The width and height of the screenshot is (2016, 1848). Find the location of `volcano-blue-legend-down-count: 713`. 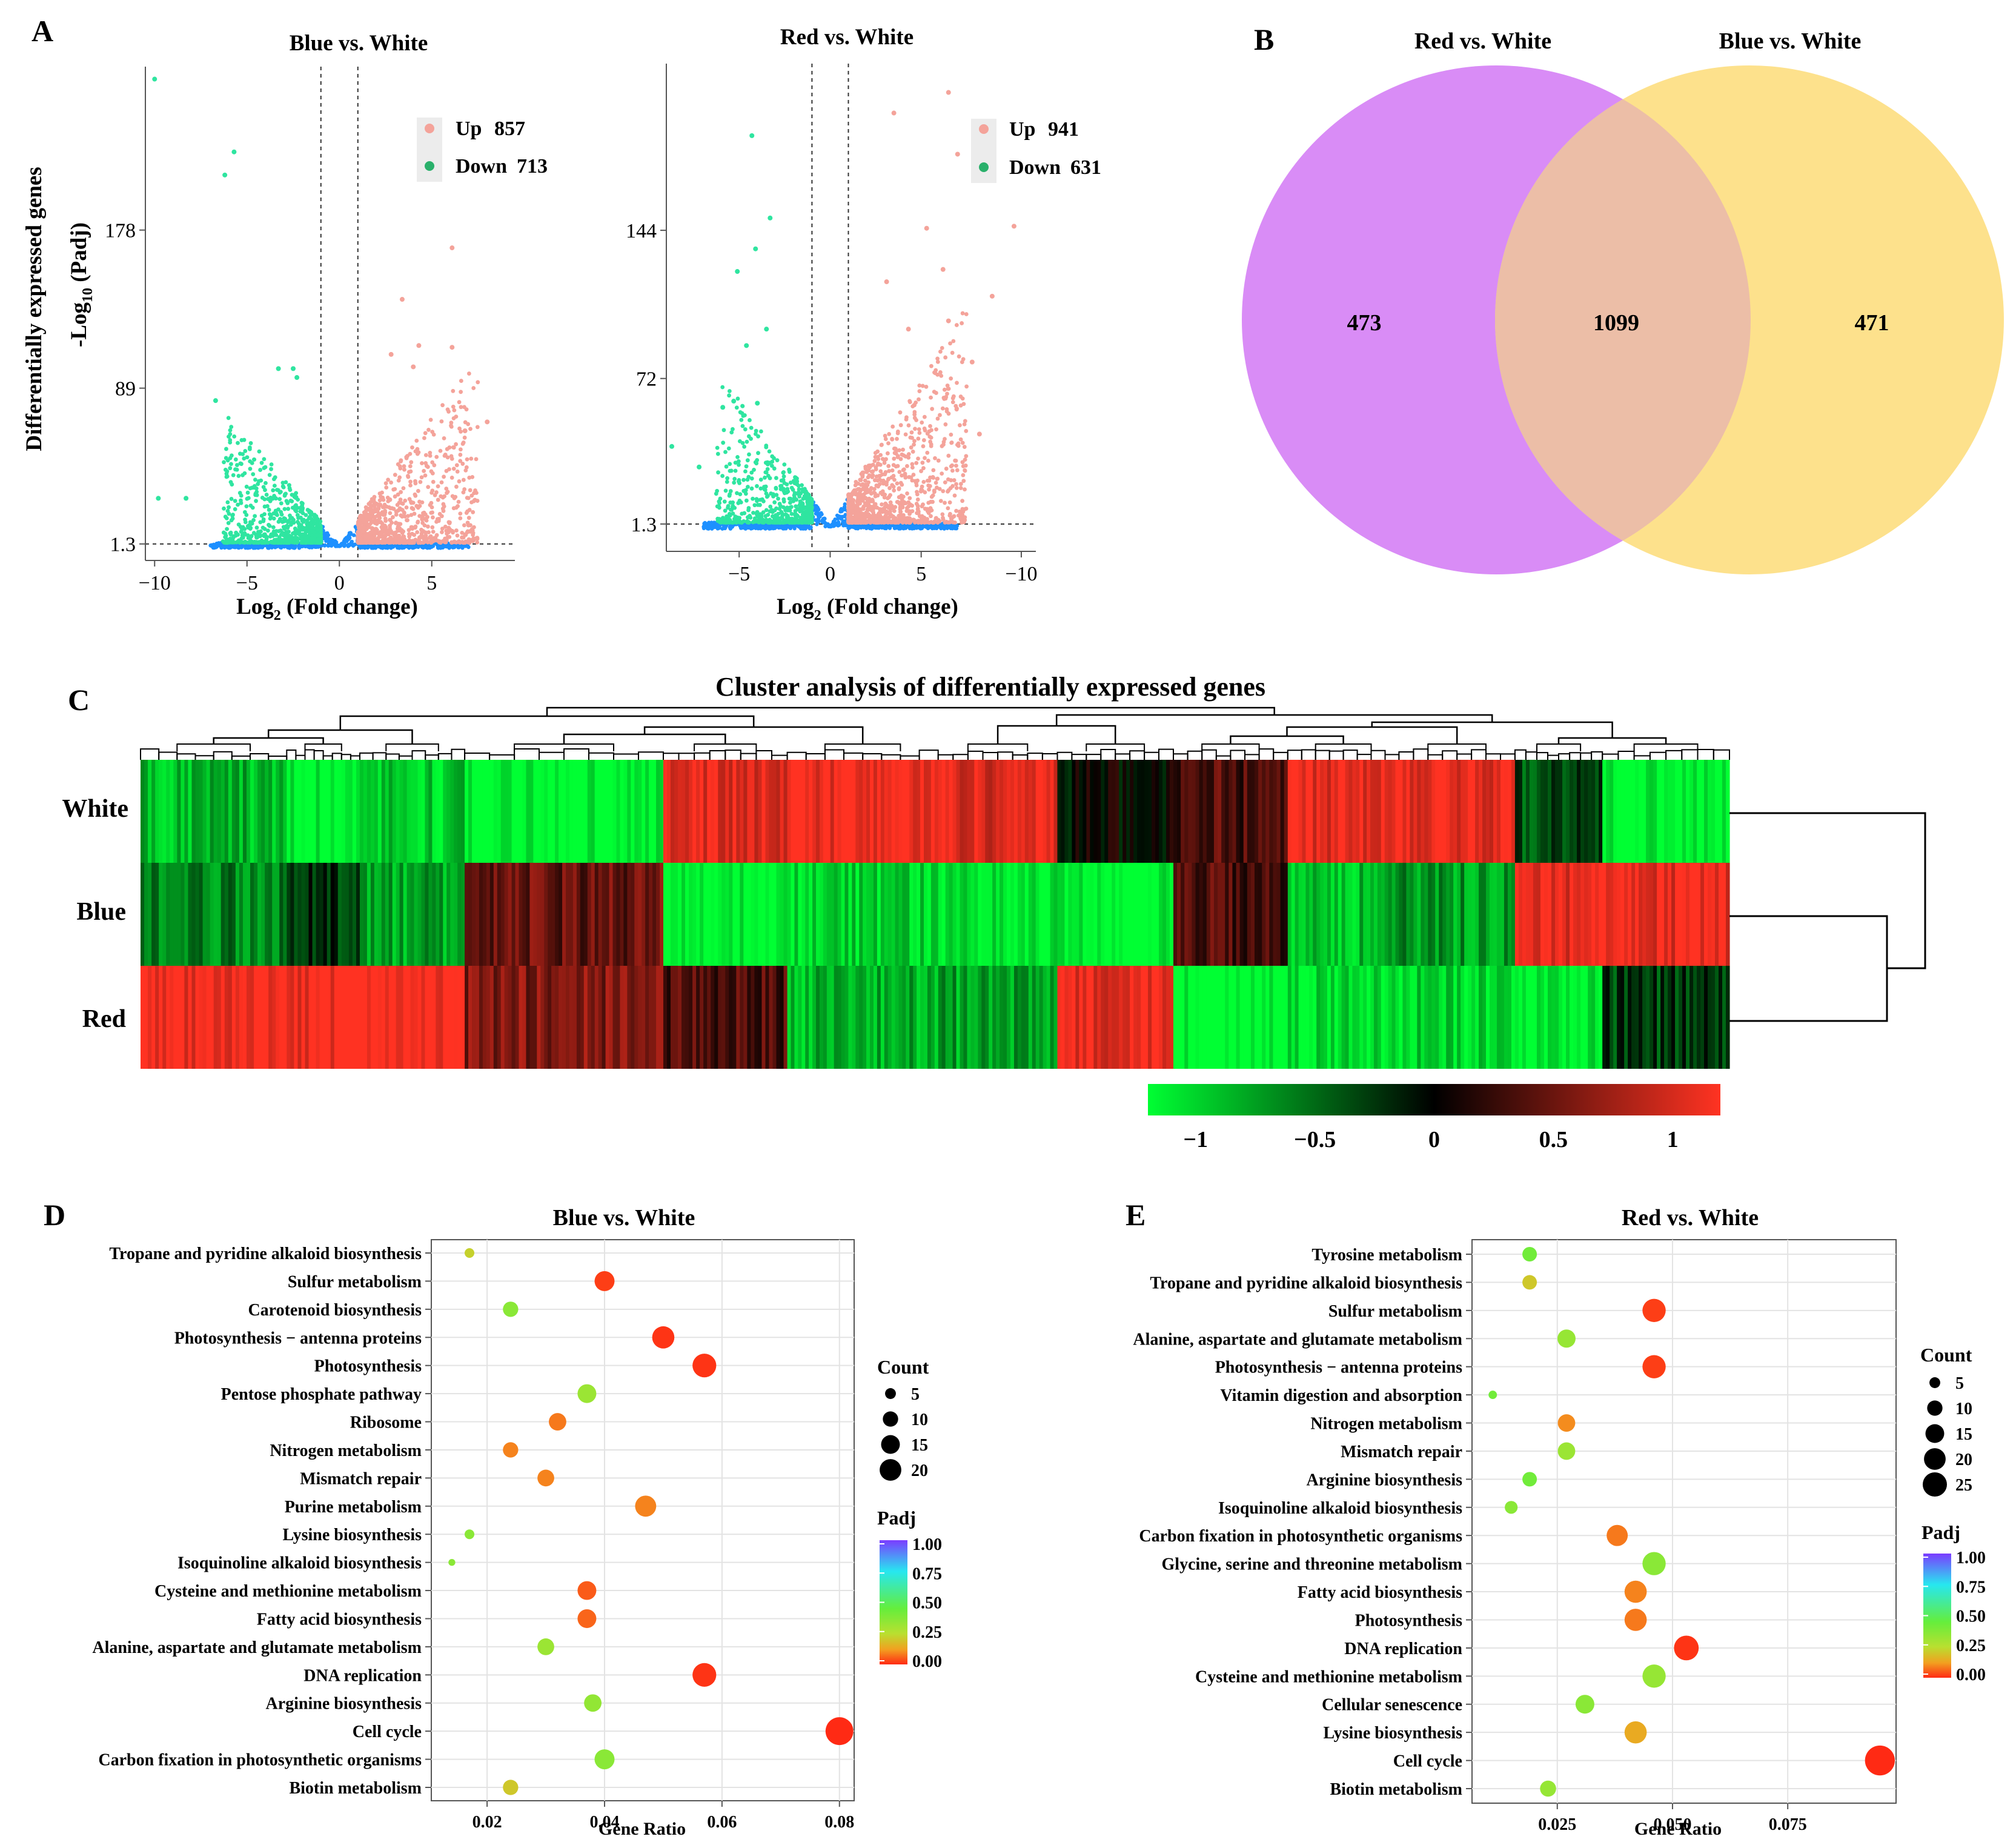

volcano-blue-legend-down-count: 713 is located at coordinates (532, 166).